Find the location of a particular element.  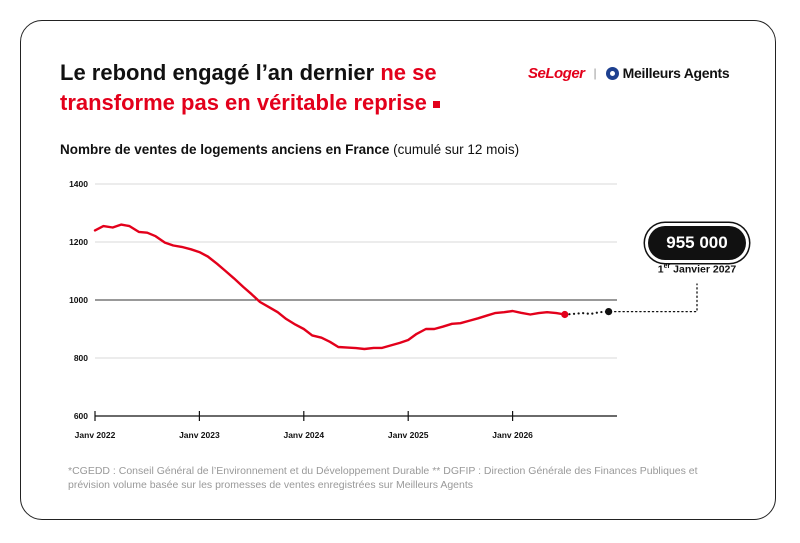

x-tick-label: Janv 2023 is located at coordinates (199, 435).